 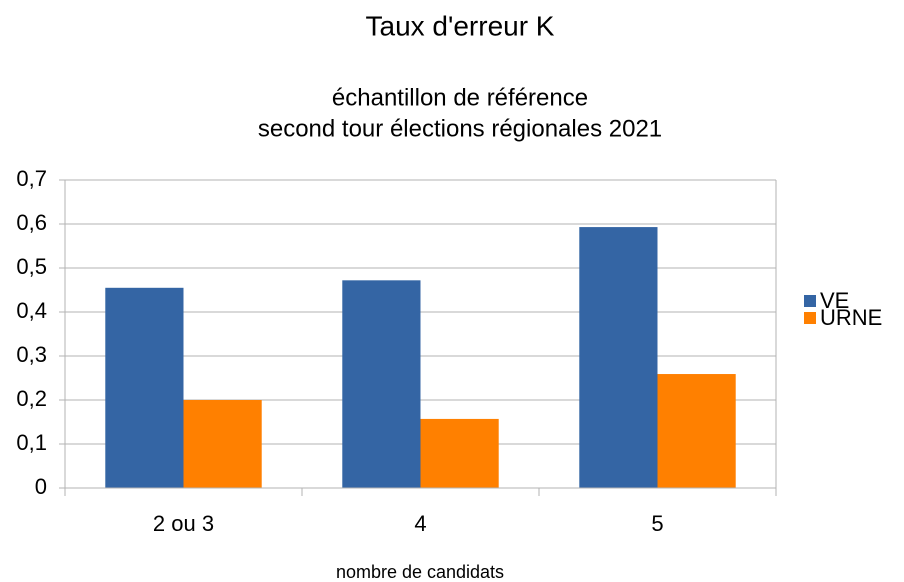 What do you see at coordinates (460, 128) in the screenshot?
I see `chart-subtitle: second tour élections régionales 2021` at bounding box center [460, 128].